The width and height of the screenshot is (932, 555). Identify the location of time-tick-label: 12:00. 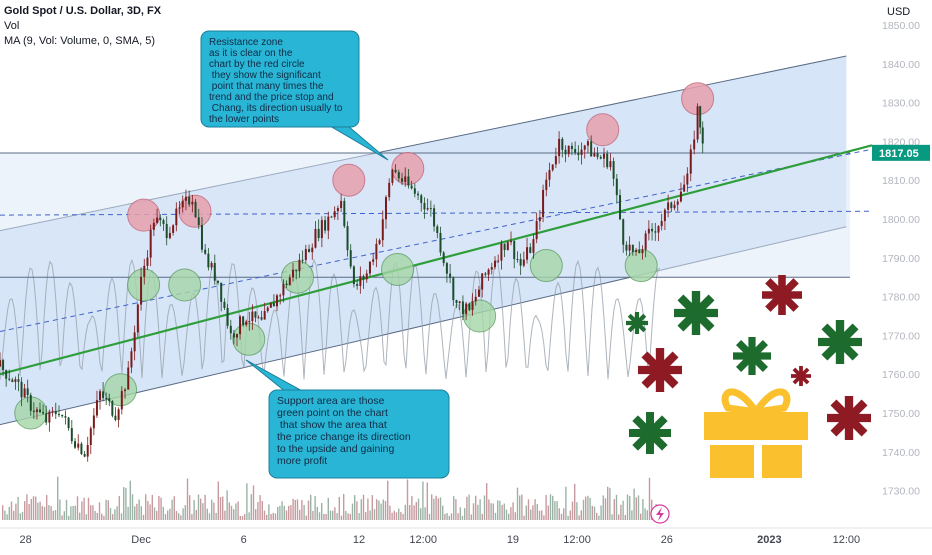
(423, 540).